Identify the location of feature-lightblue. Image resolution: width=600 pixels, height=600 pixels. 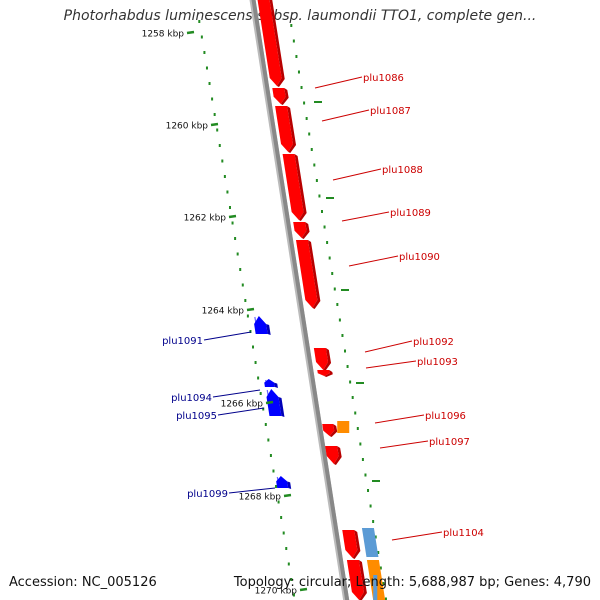
(370, 542).